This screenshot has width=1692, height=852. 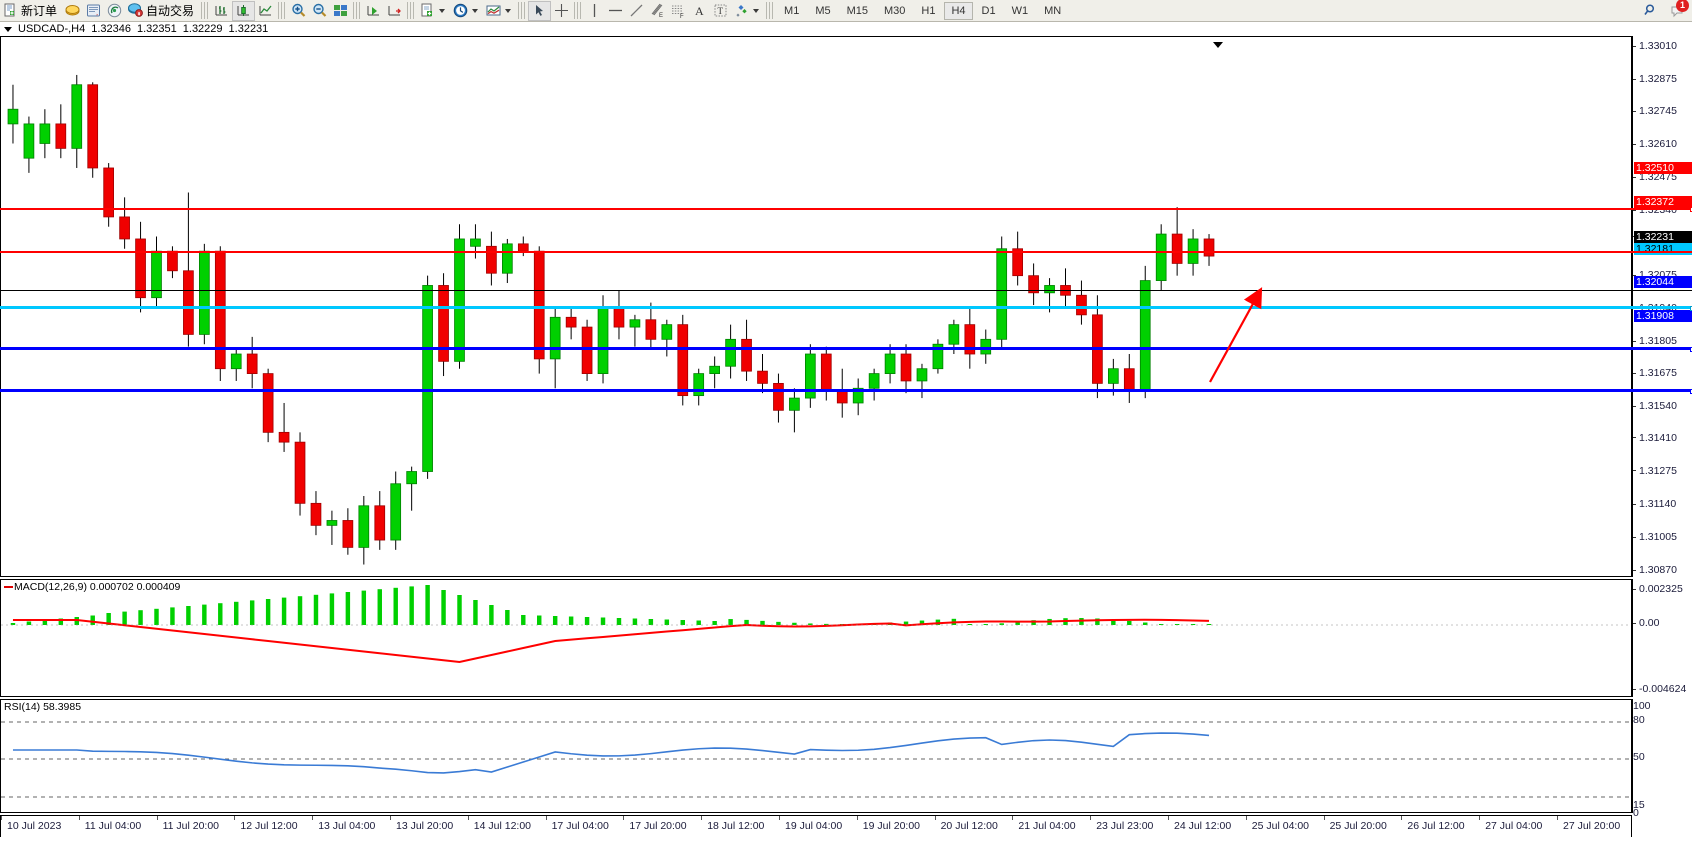 What do you see at coordinates (1020, 10) in the screenshot?
I see `timeframe-w1: W1` at bounding box center [1020, 10].